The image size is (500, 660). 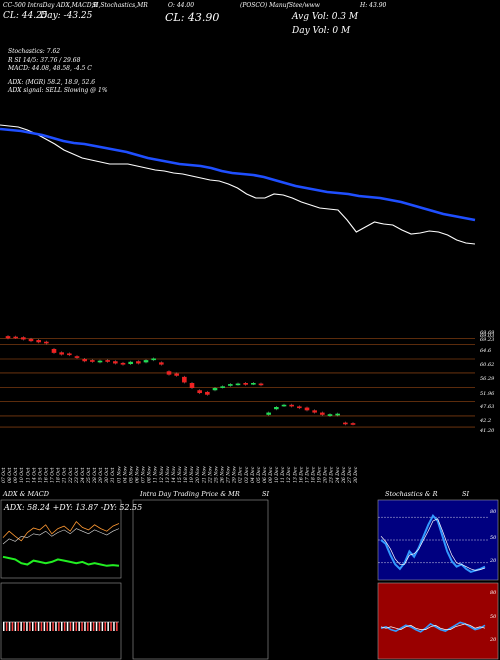 What do you see at coordinates (320, 474) in the screenshot?
I see `date-label: 19 Dec` at bounding box center [320, 474].